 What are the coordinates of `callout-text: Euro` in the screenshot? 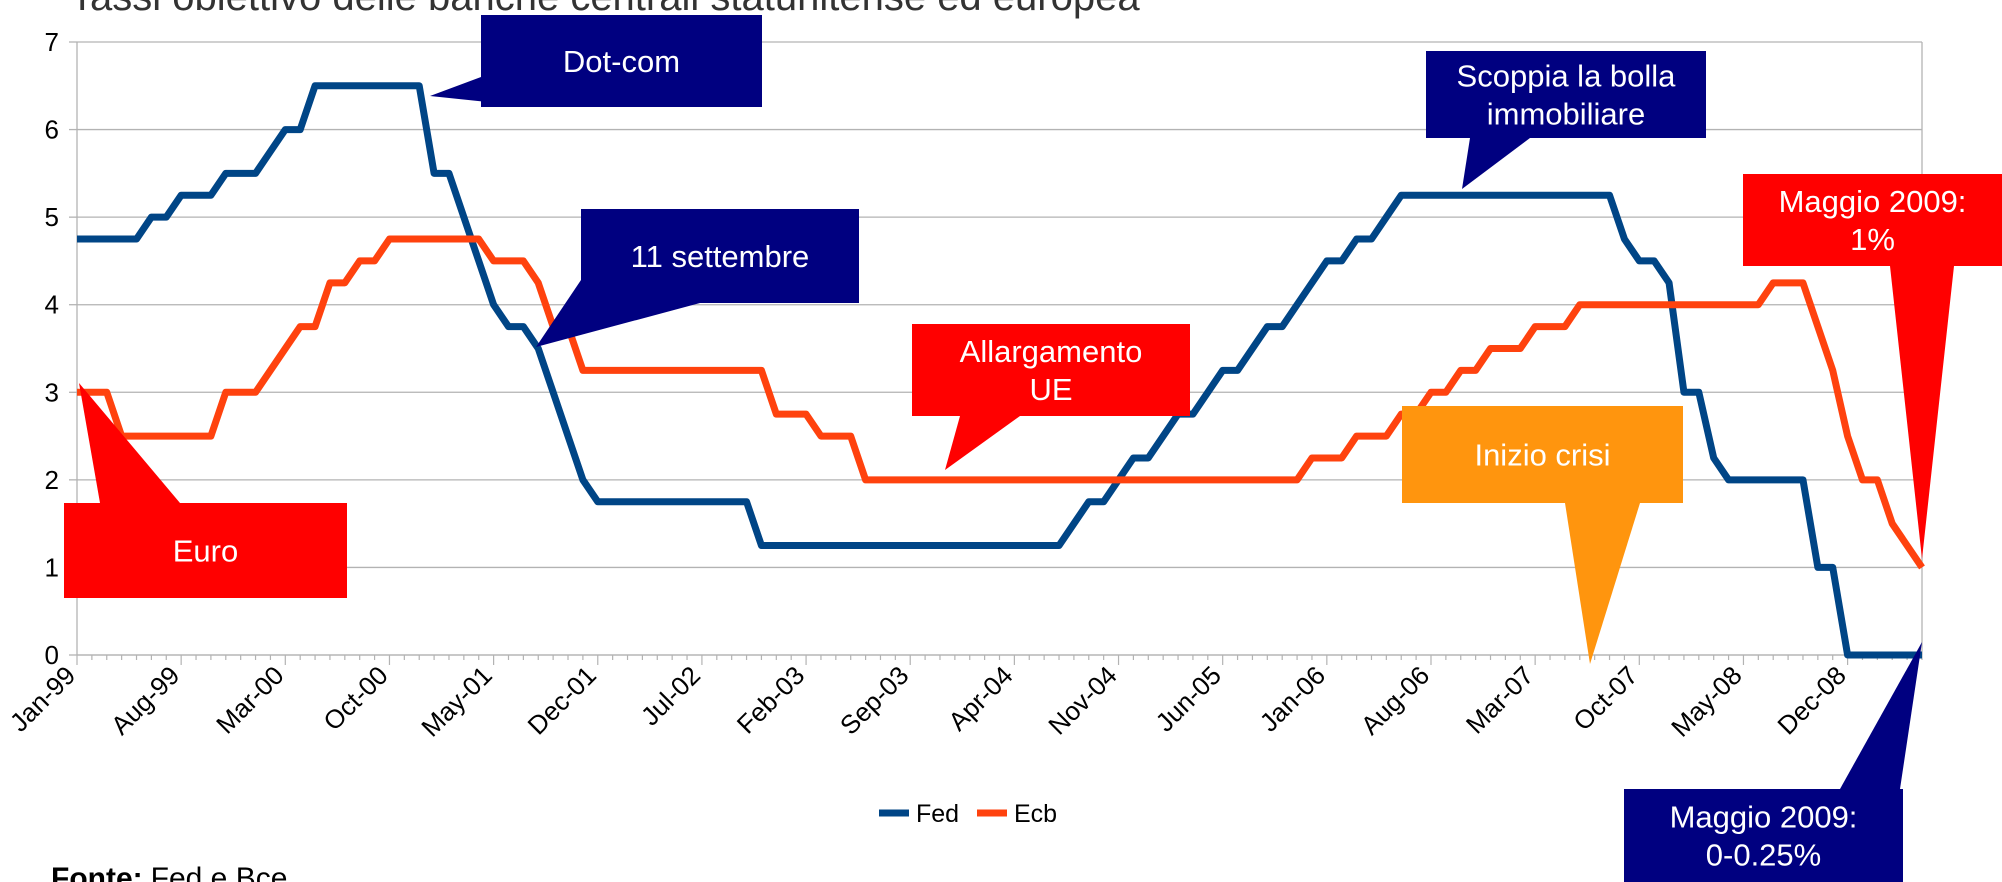 It's located at (205, 551).